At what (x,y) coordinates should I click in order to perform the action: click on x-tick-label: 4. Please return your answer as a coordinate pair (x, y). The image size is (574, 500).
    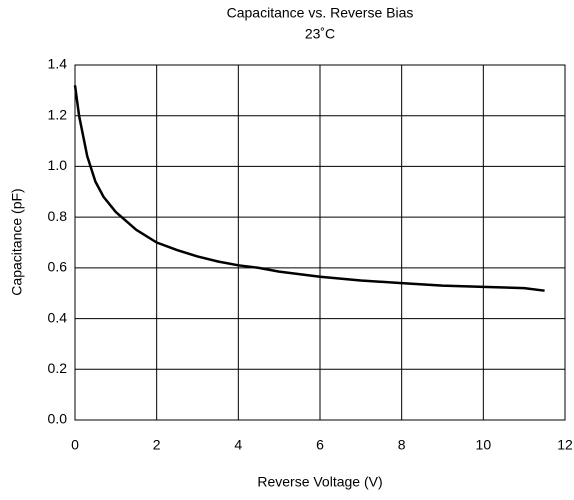
    Looking at the image, I should click on (238, 445).